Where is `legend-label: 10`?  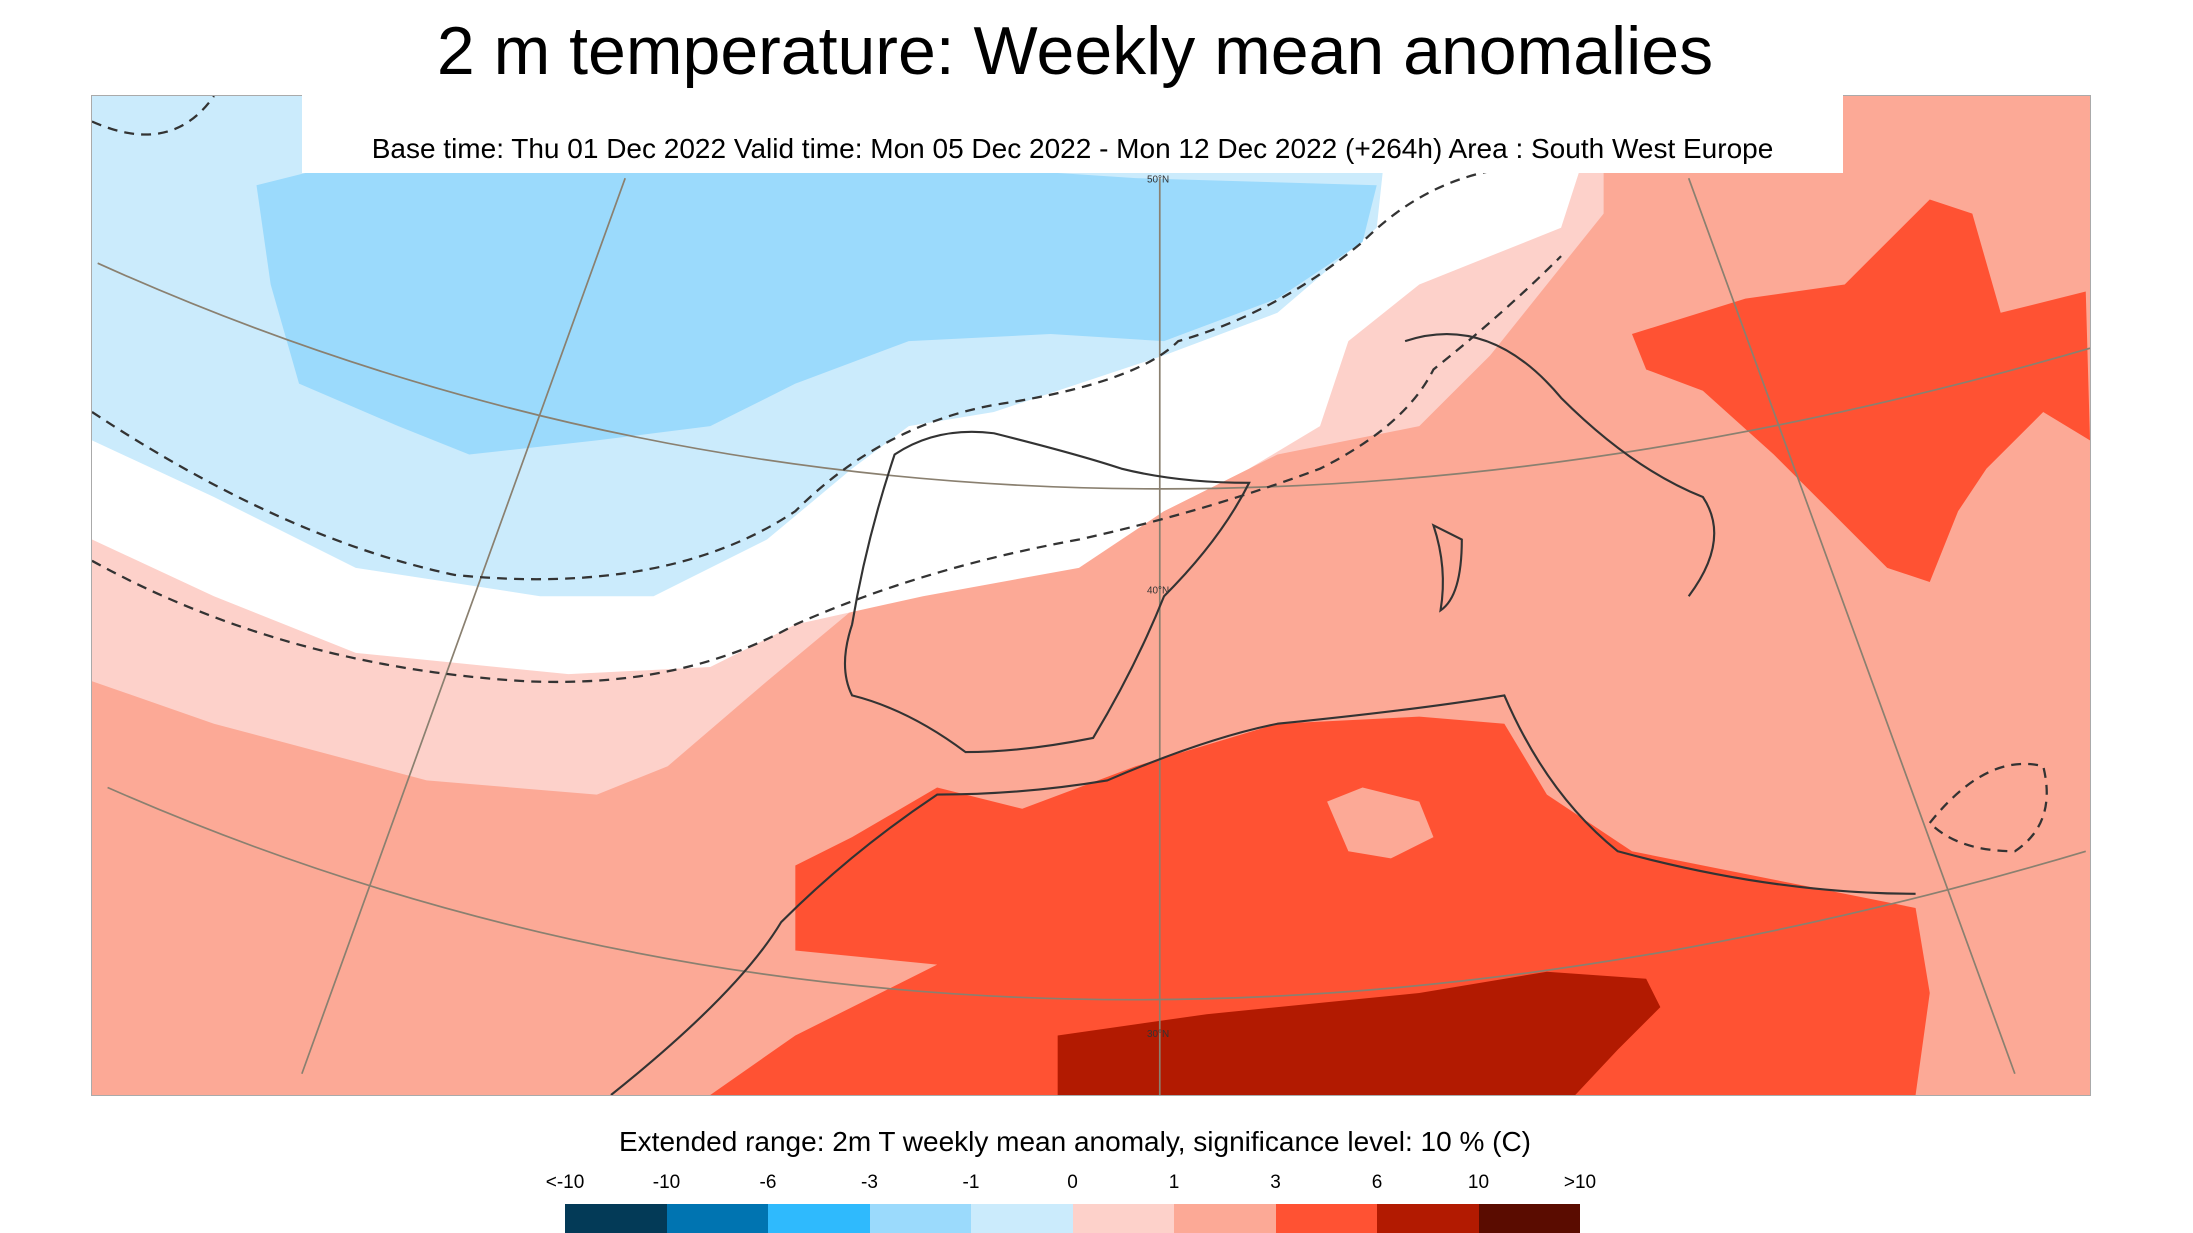
legend-label: 10 is located at coordinates (1478, 1182).